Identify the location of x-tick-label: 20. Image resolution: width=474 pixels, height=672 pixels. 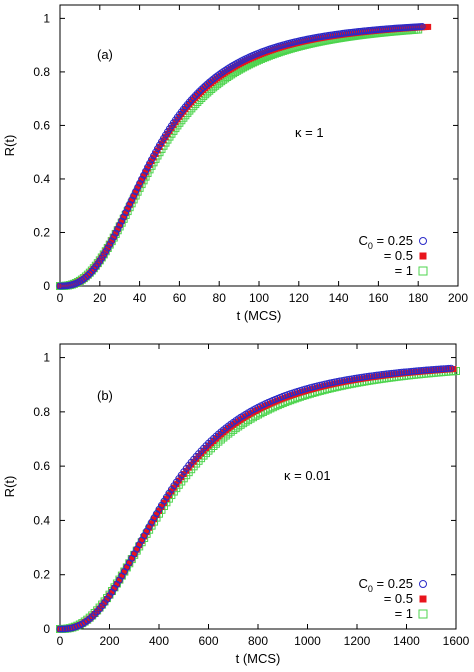
(100, 298).